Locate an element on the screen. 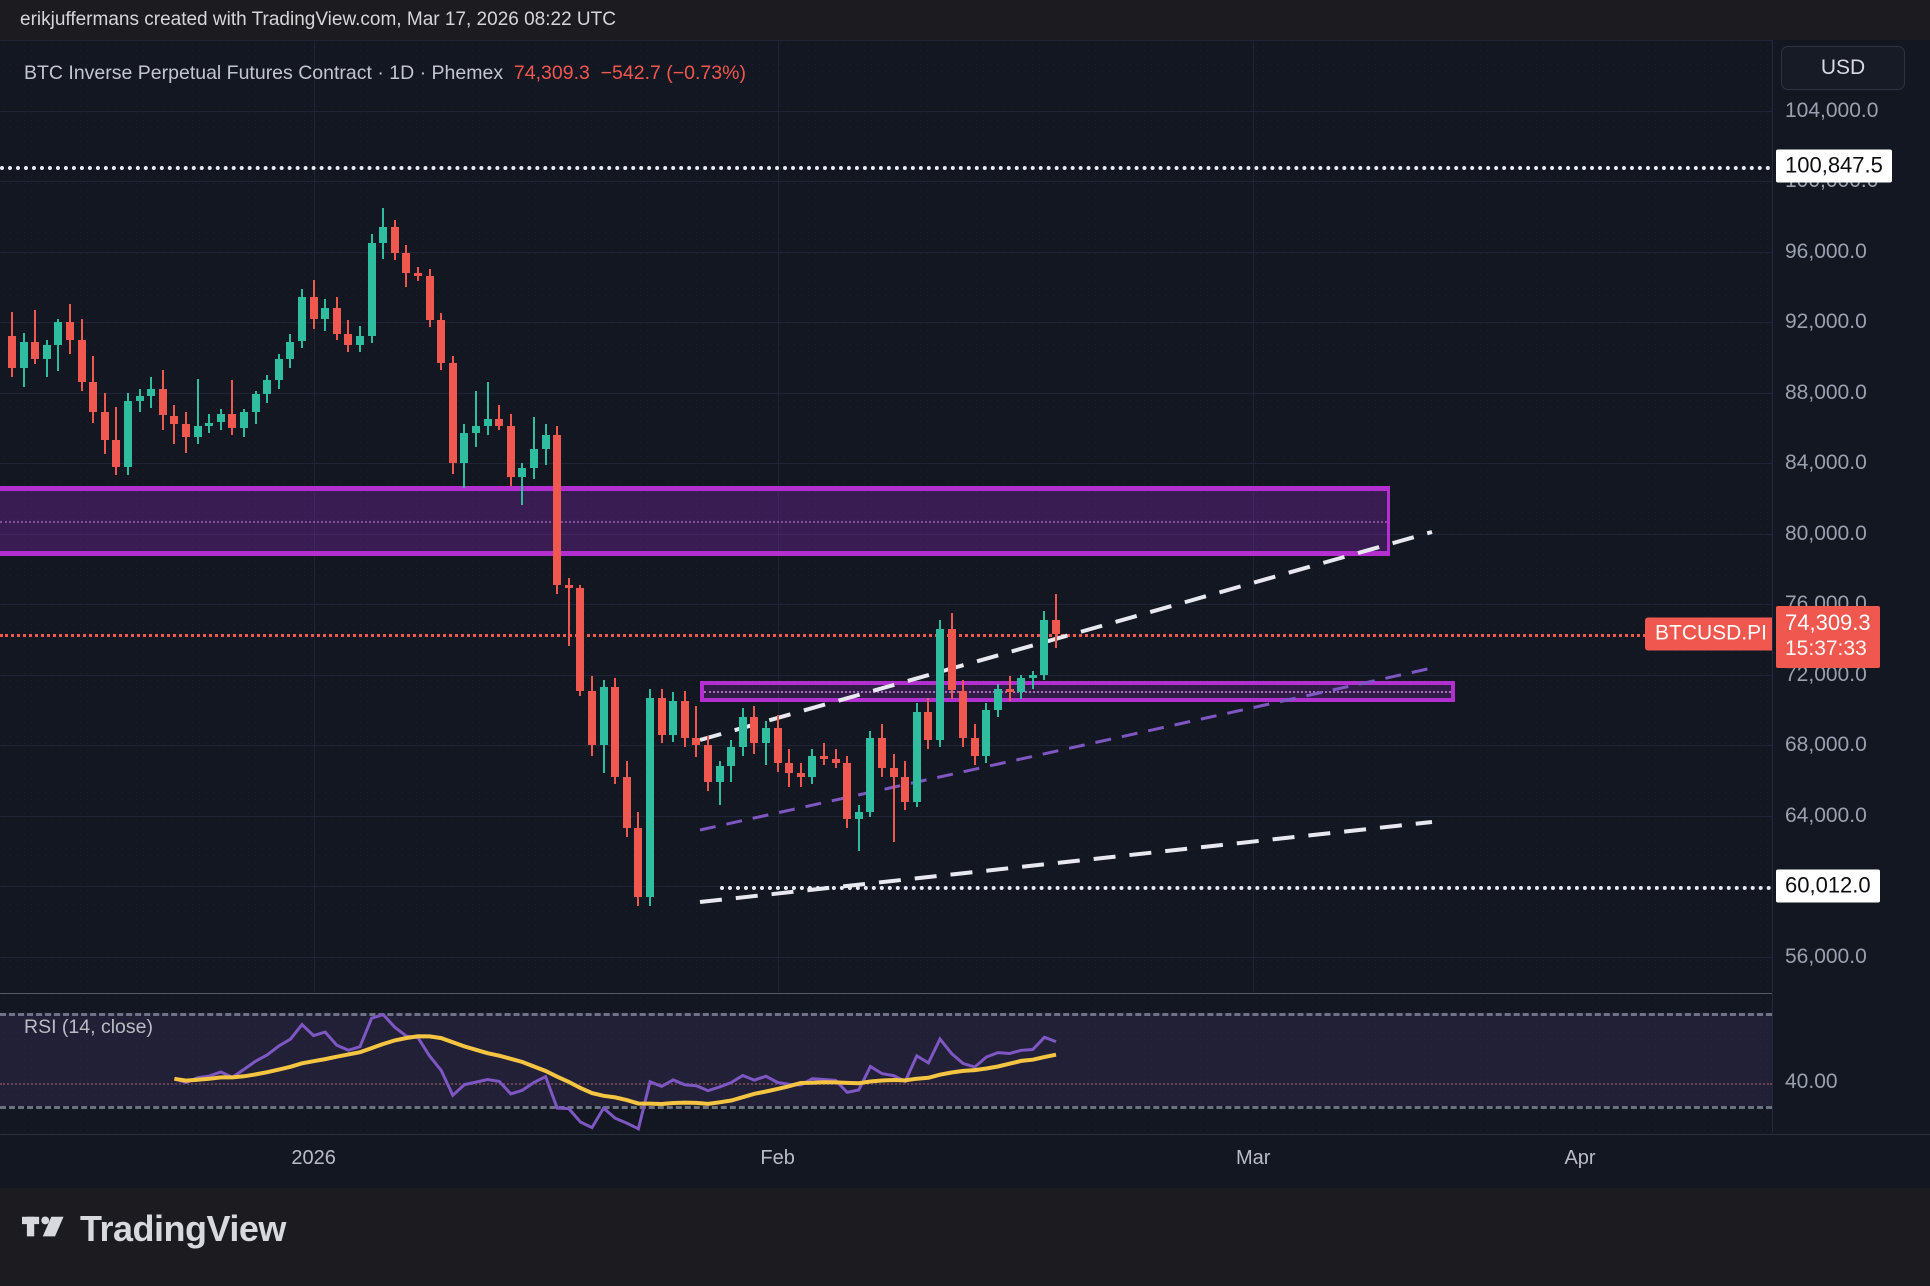 This screenshot has width=1930, height=1286. price-label-lower: 60,012.0 is located at coordinates (1828, 886).